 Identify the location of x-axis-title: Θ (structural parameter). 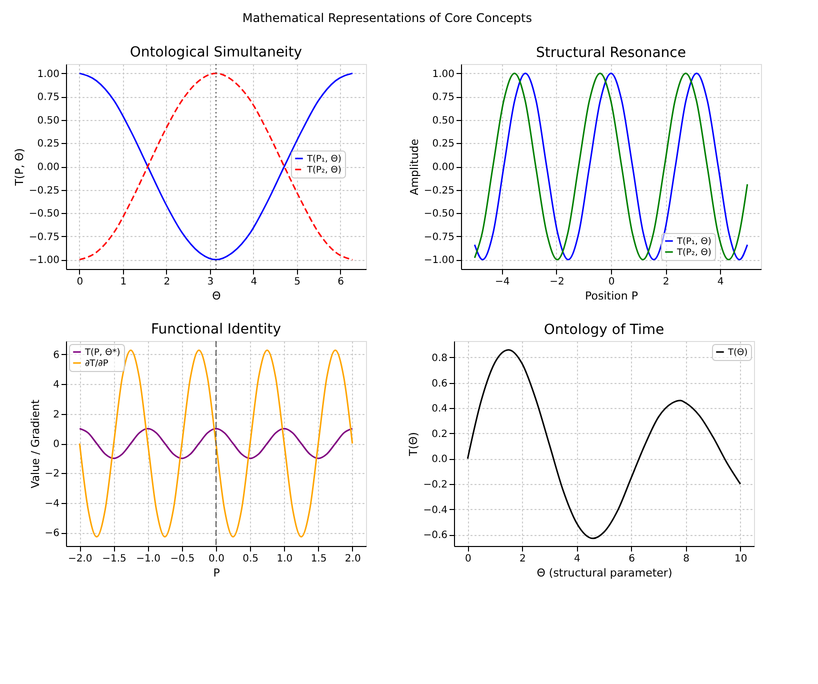
(604, 573).